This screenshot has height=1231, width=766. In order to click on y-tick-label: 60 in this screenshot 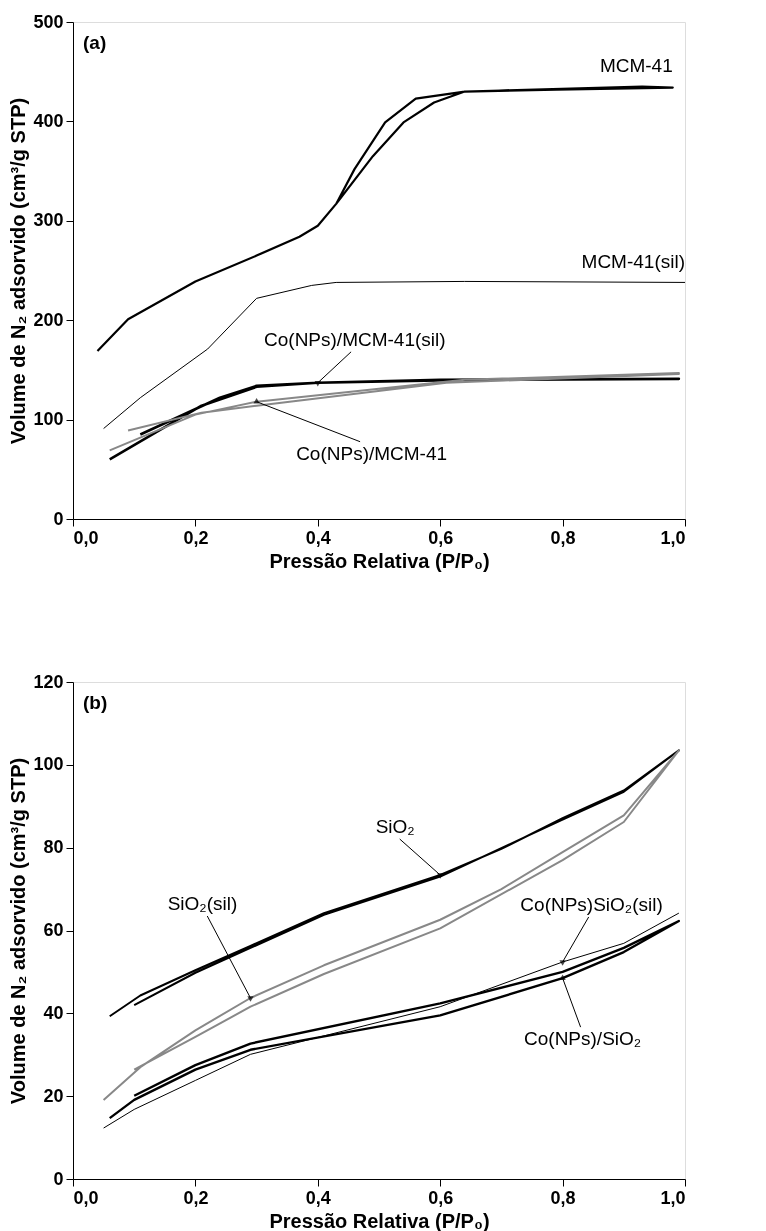, I will do `click(53, 930)`.